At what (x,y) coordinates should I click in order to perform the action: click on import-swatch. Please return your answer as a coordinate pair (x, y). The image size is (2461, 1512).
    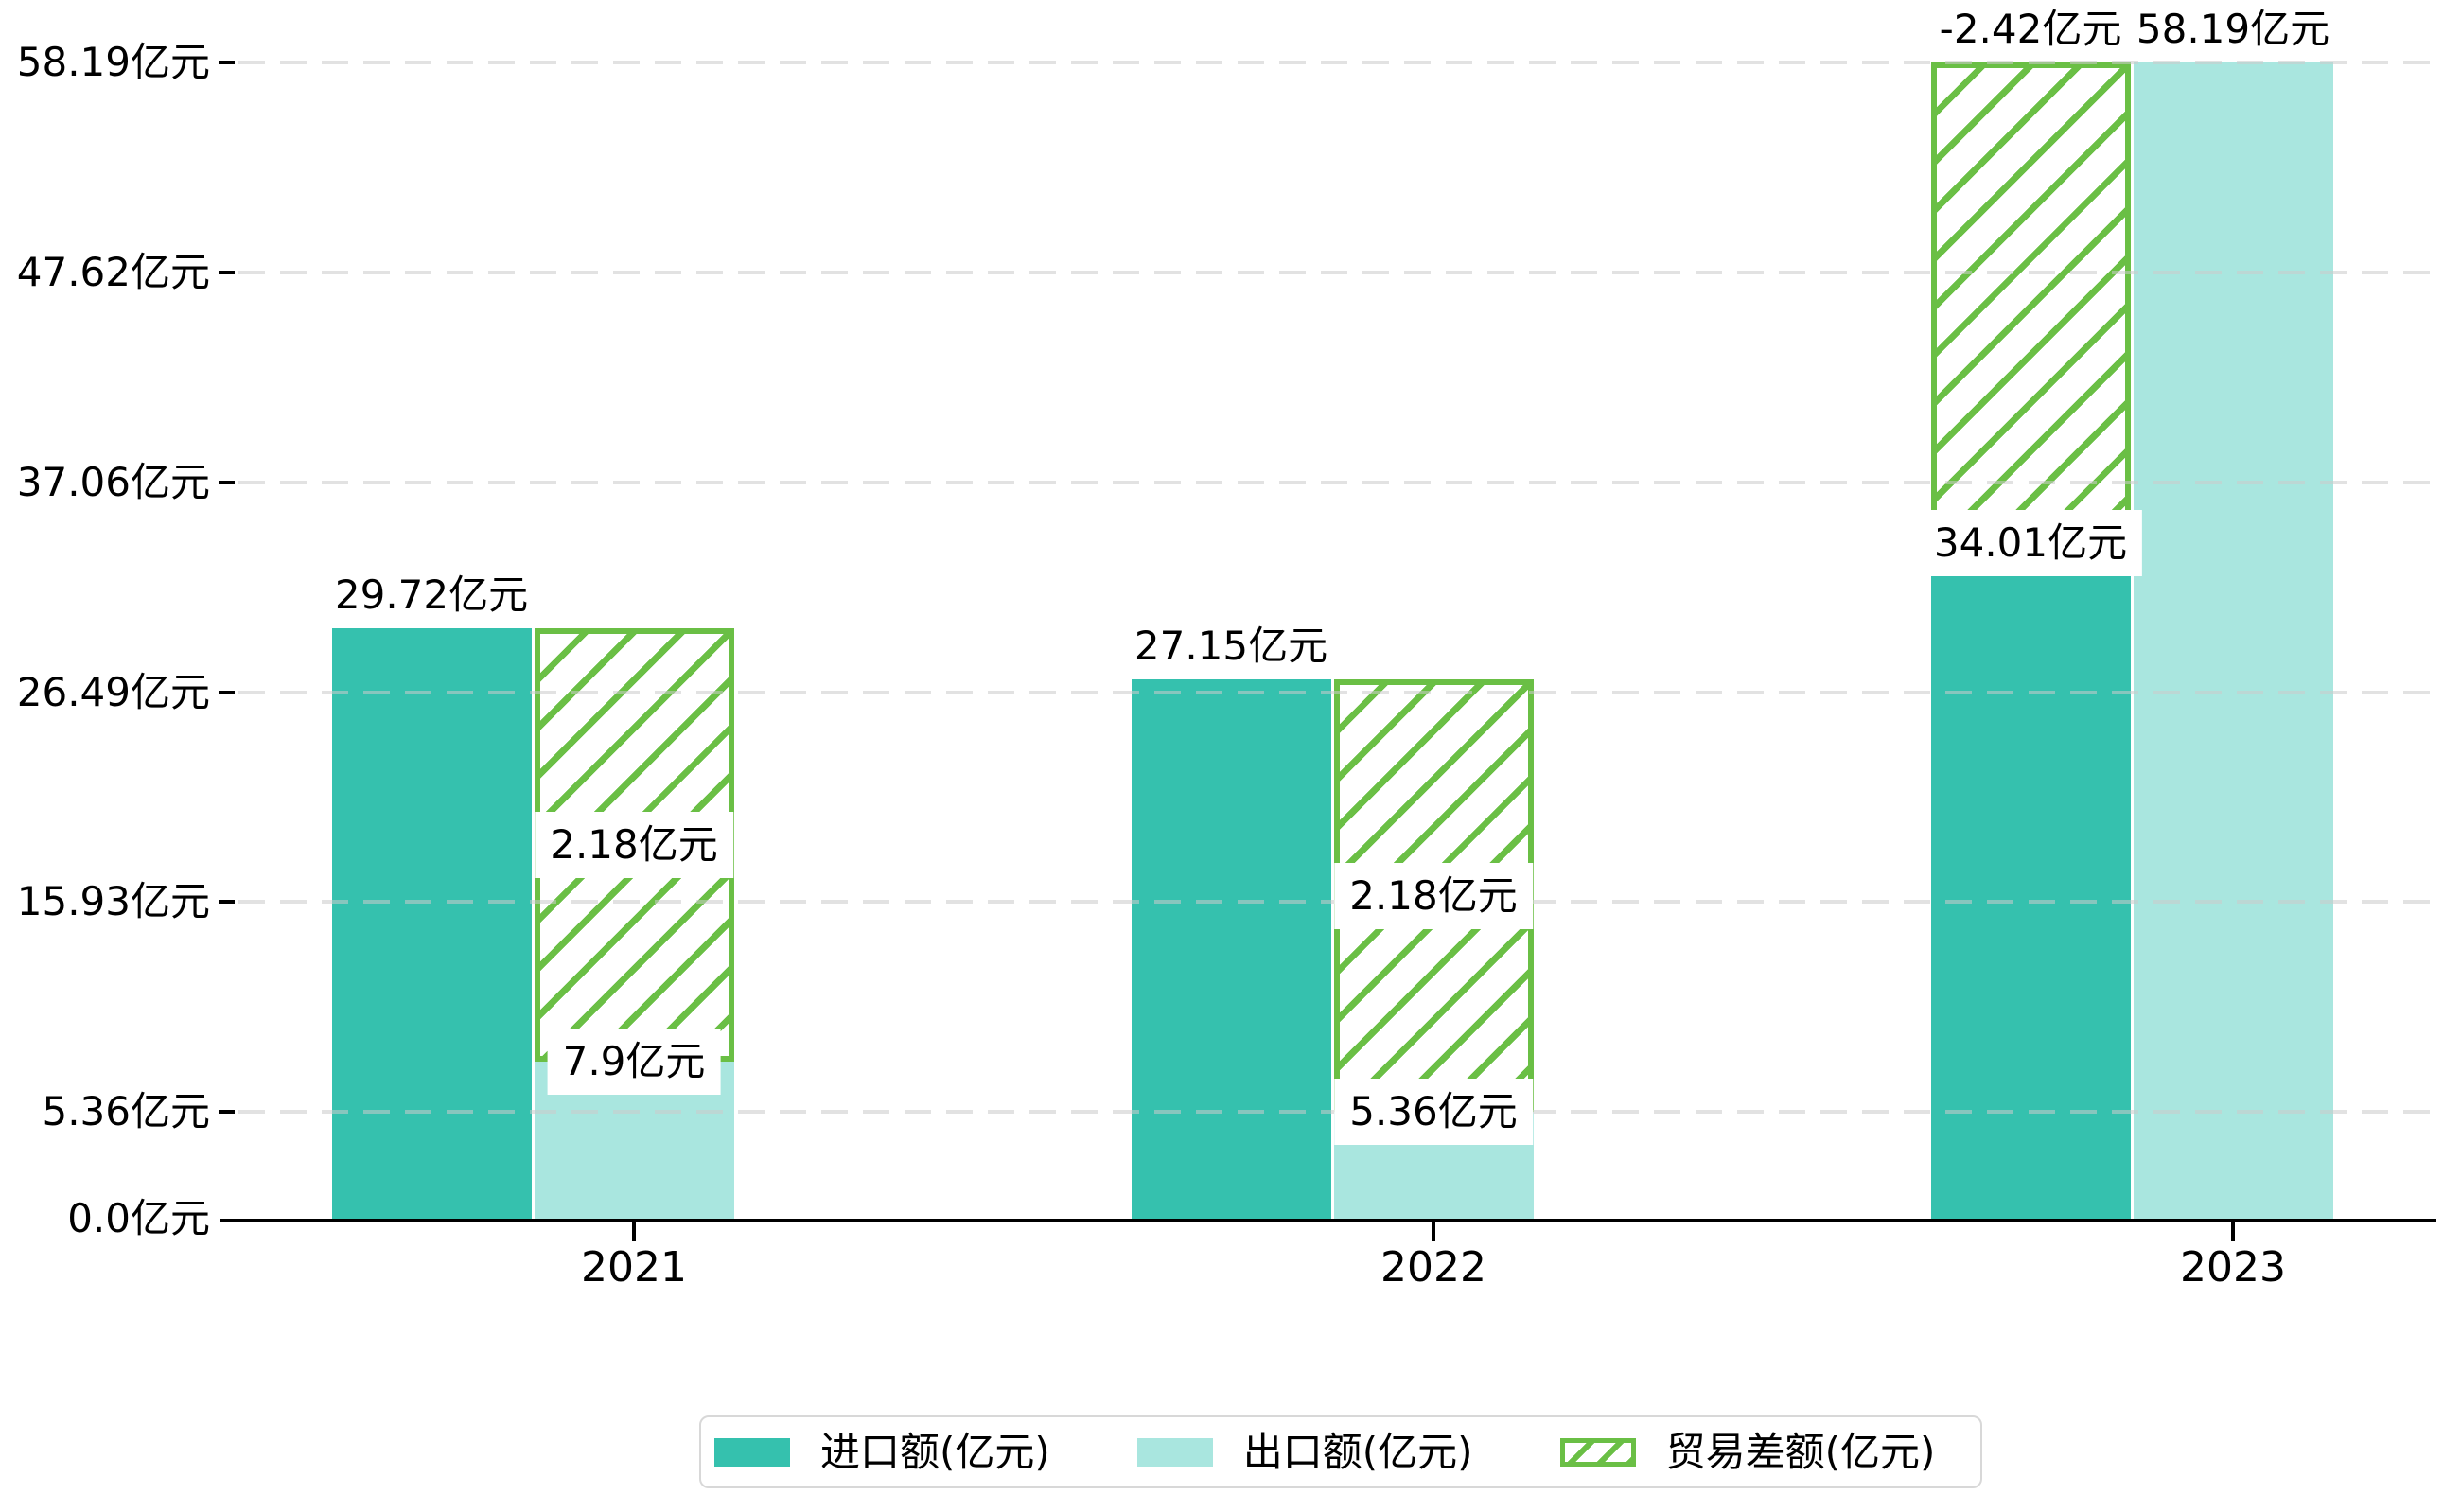
    Looking at the image, I should click on (752, 1452).